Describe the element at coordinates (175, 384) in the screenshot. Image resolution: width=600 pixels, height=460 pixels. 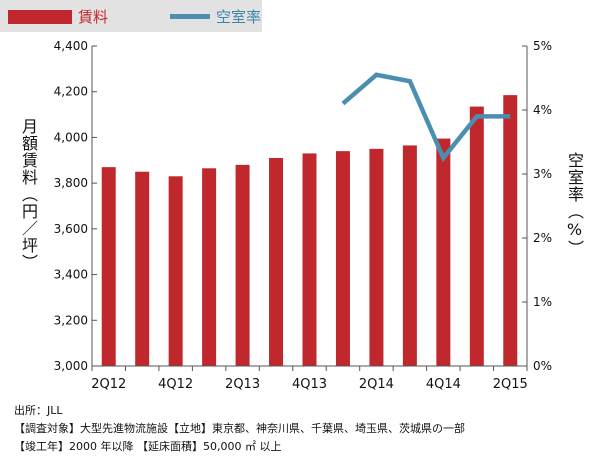
I see `x-tick-label: 4Q12` at that location.